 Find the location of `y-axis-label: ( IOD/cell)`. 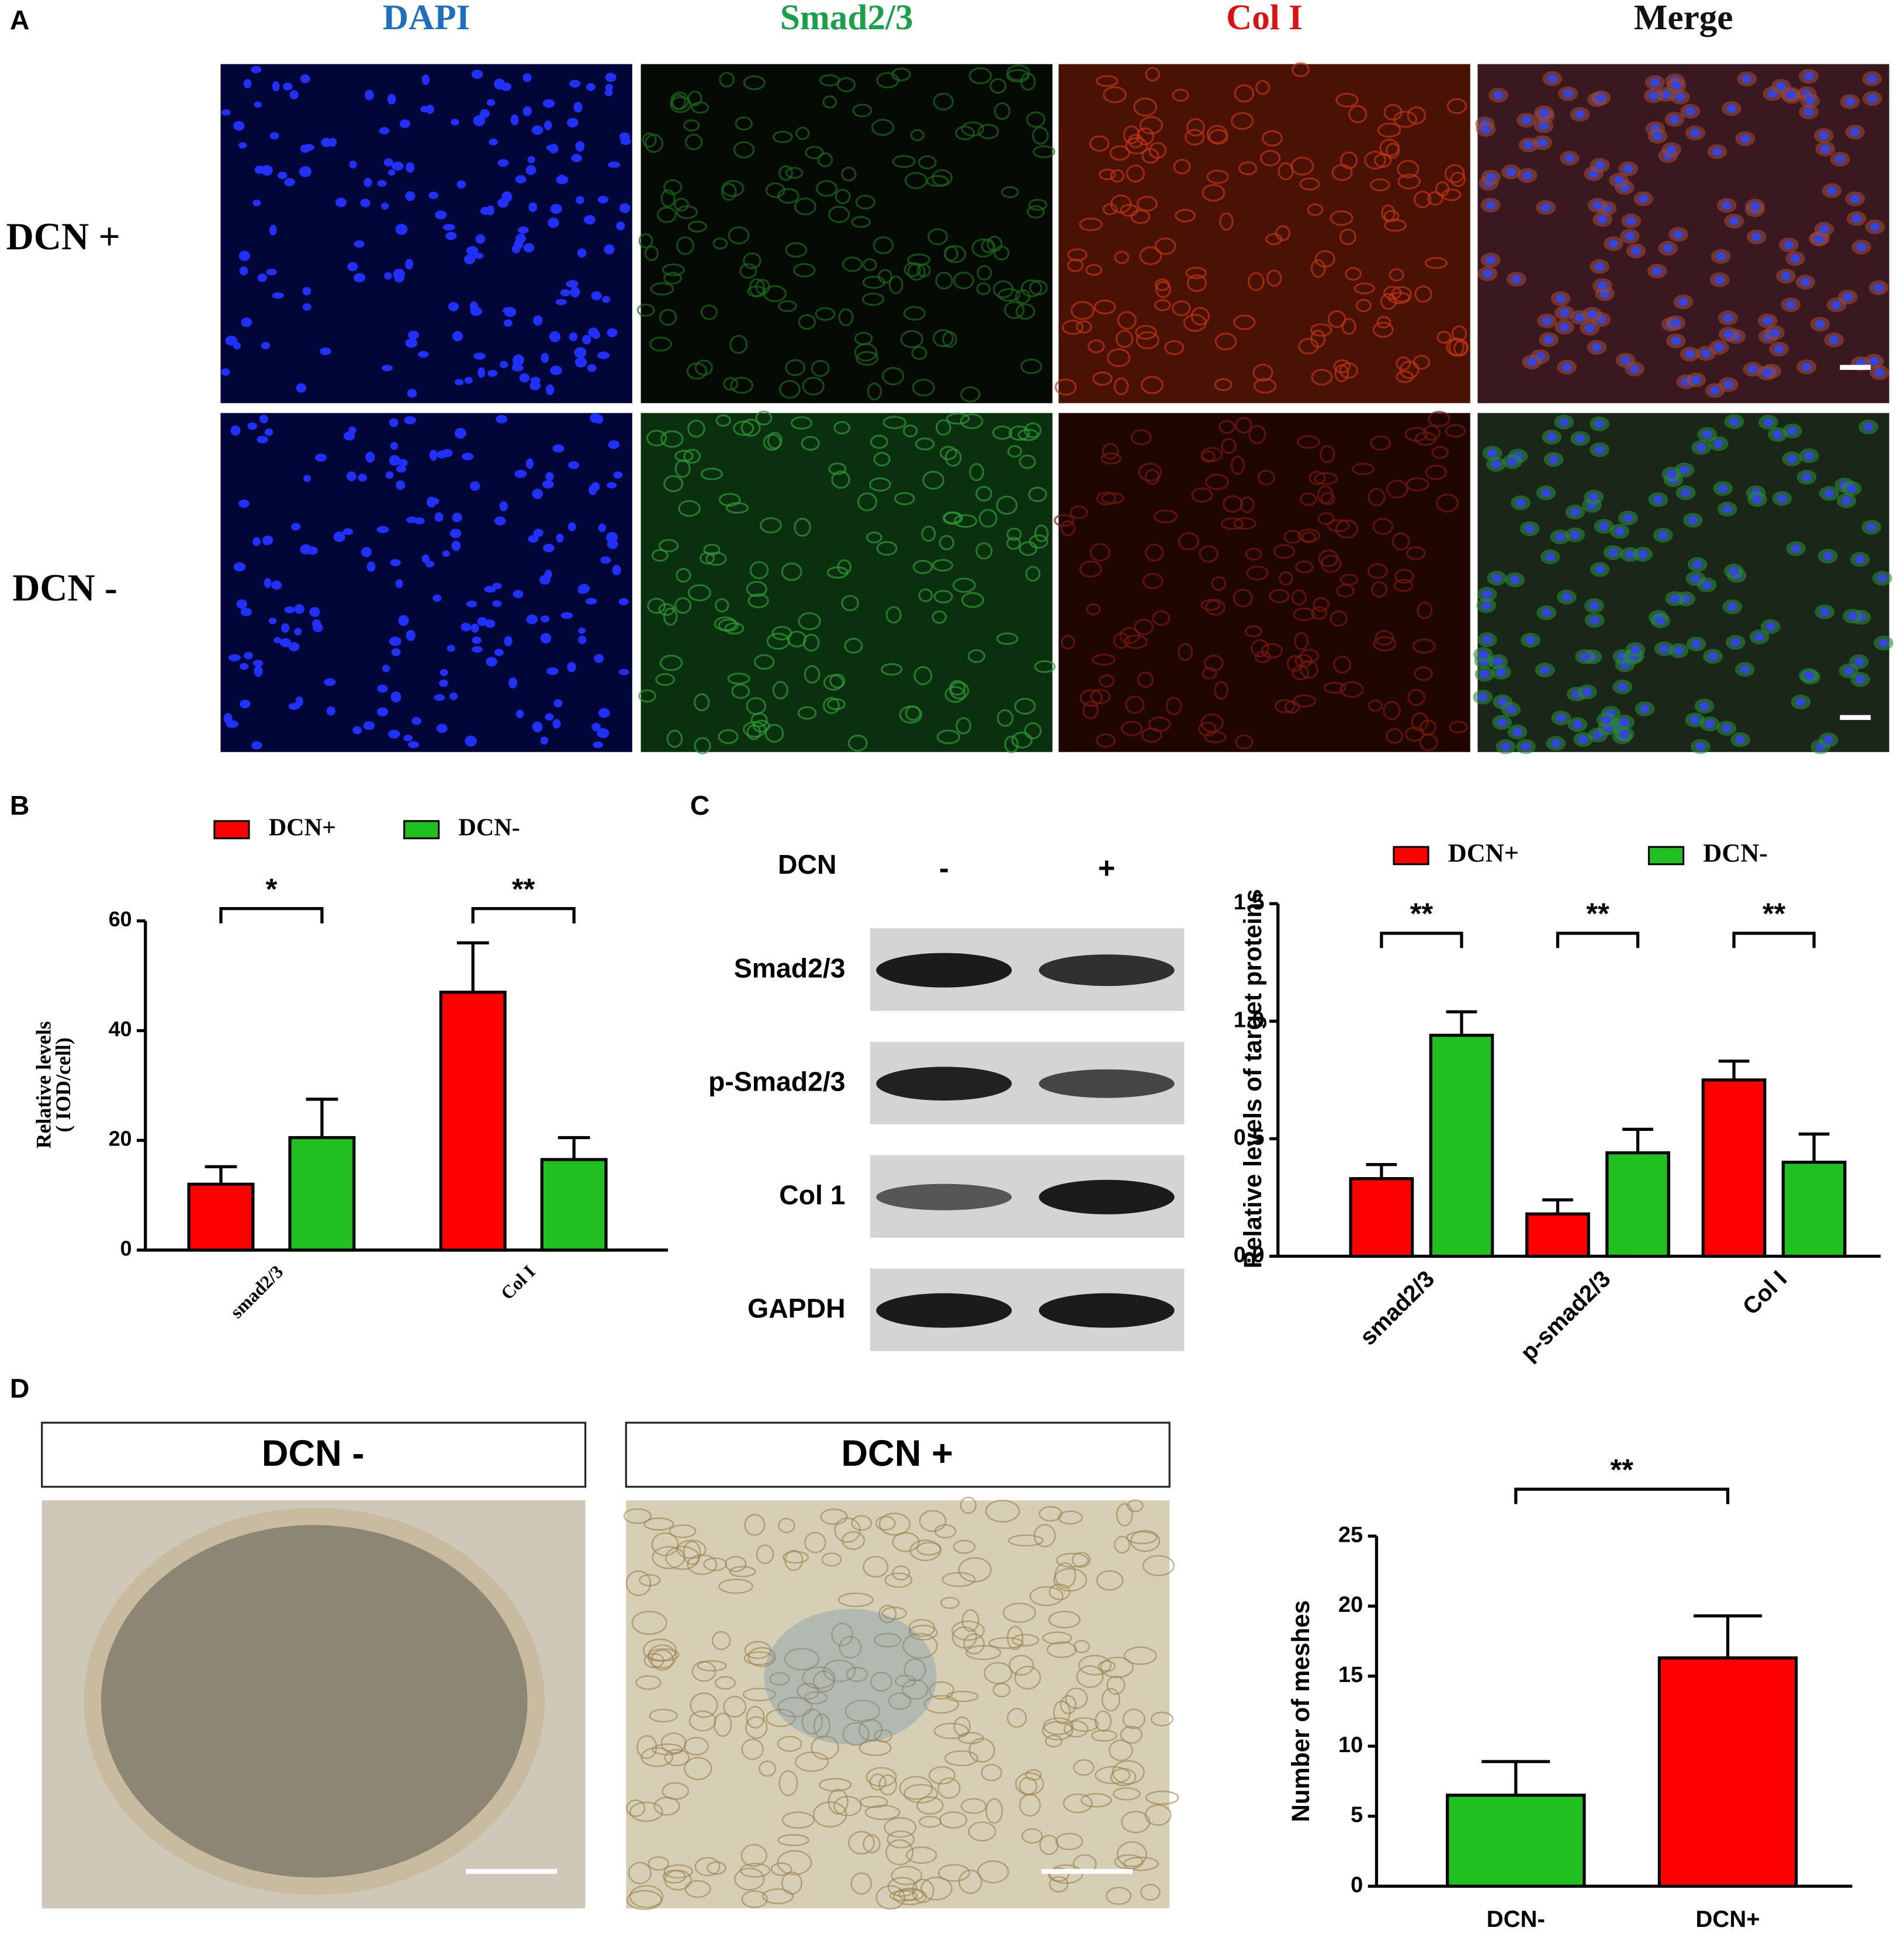

y-axis-label: ( IOD/cell) is located at coordinates (63, 1084).